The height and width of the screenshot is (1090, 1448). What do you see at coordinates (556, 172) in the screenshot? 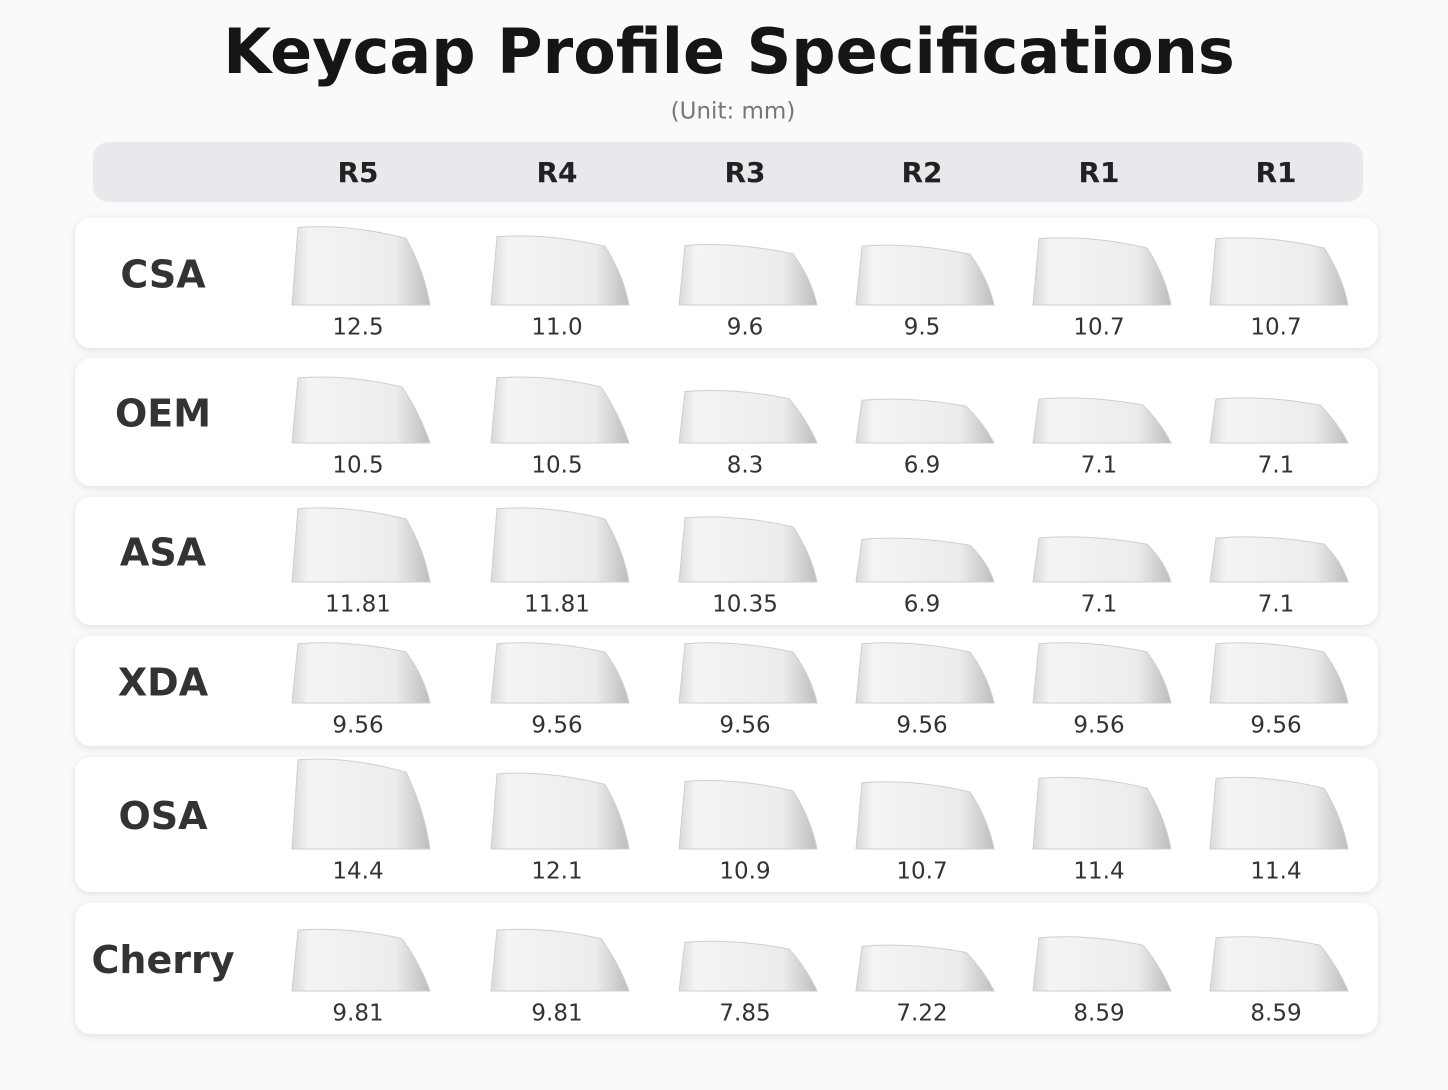
I see `column-header: R4` at bounding box center [556, 172].